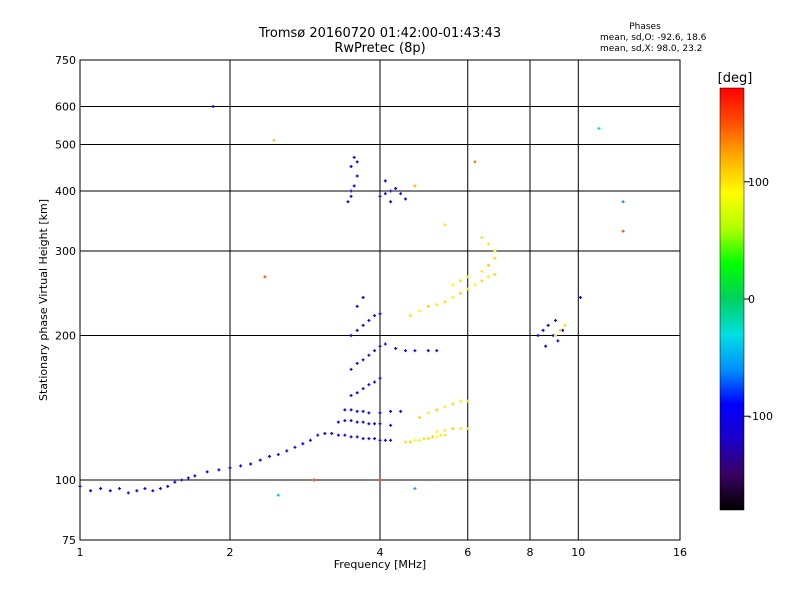  Describe the element at coordinates (751, 299) in the screenshot. I see `colorbar-tick-label: 0` at that location.